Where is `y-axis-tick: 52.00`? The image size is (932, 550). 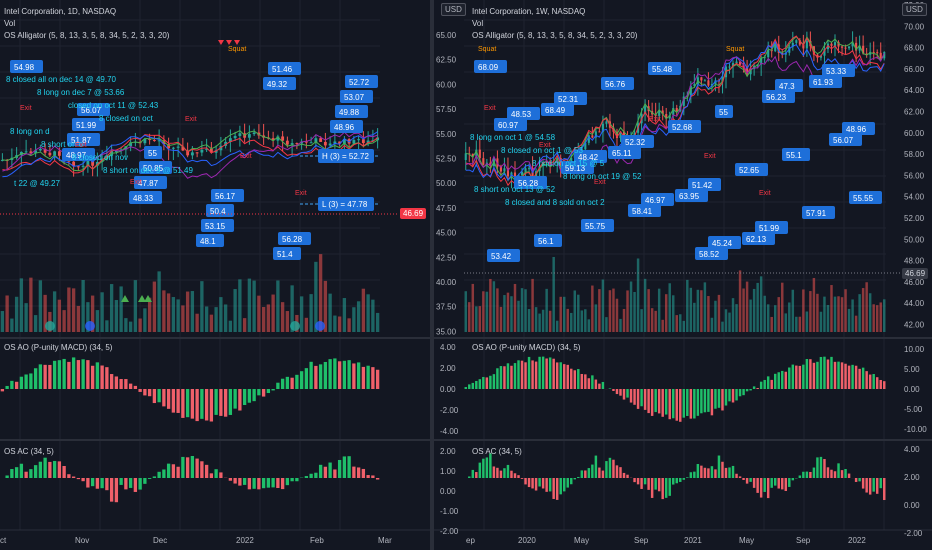 y-axis-tick: 52.00 is located at coordinates (914, 218).